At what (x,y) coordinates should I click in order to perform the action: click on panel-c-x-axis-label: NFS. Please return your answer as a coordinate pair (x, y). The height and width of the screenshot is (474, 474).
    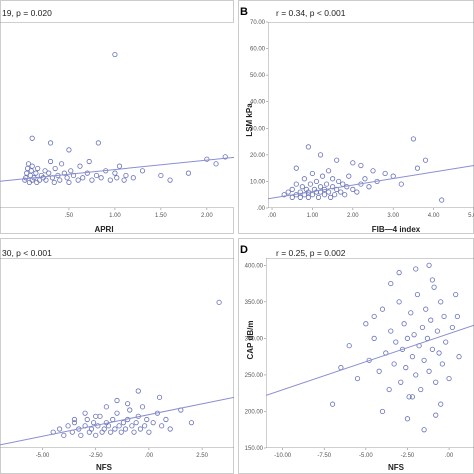
    Looking at the image, I should click on (104, 467).